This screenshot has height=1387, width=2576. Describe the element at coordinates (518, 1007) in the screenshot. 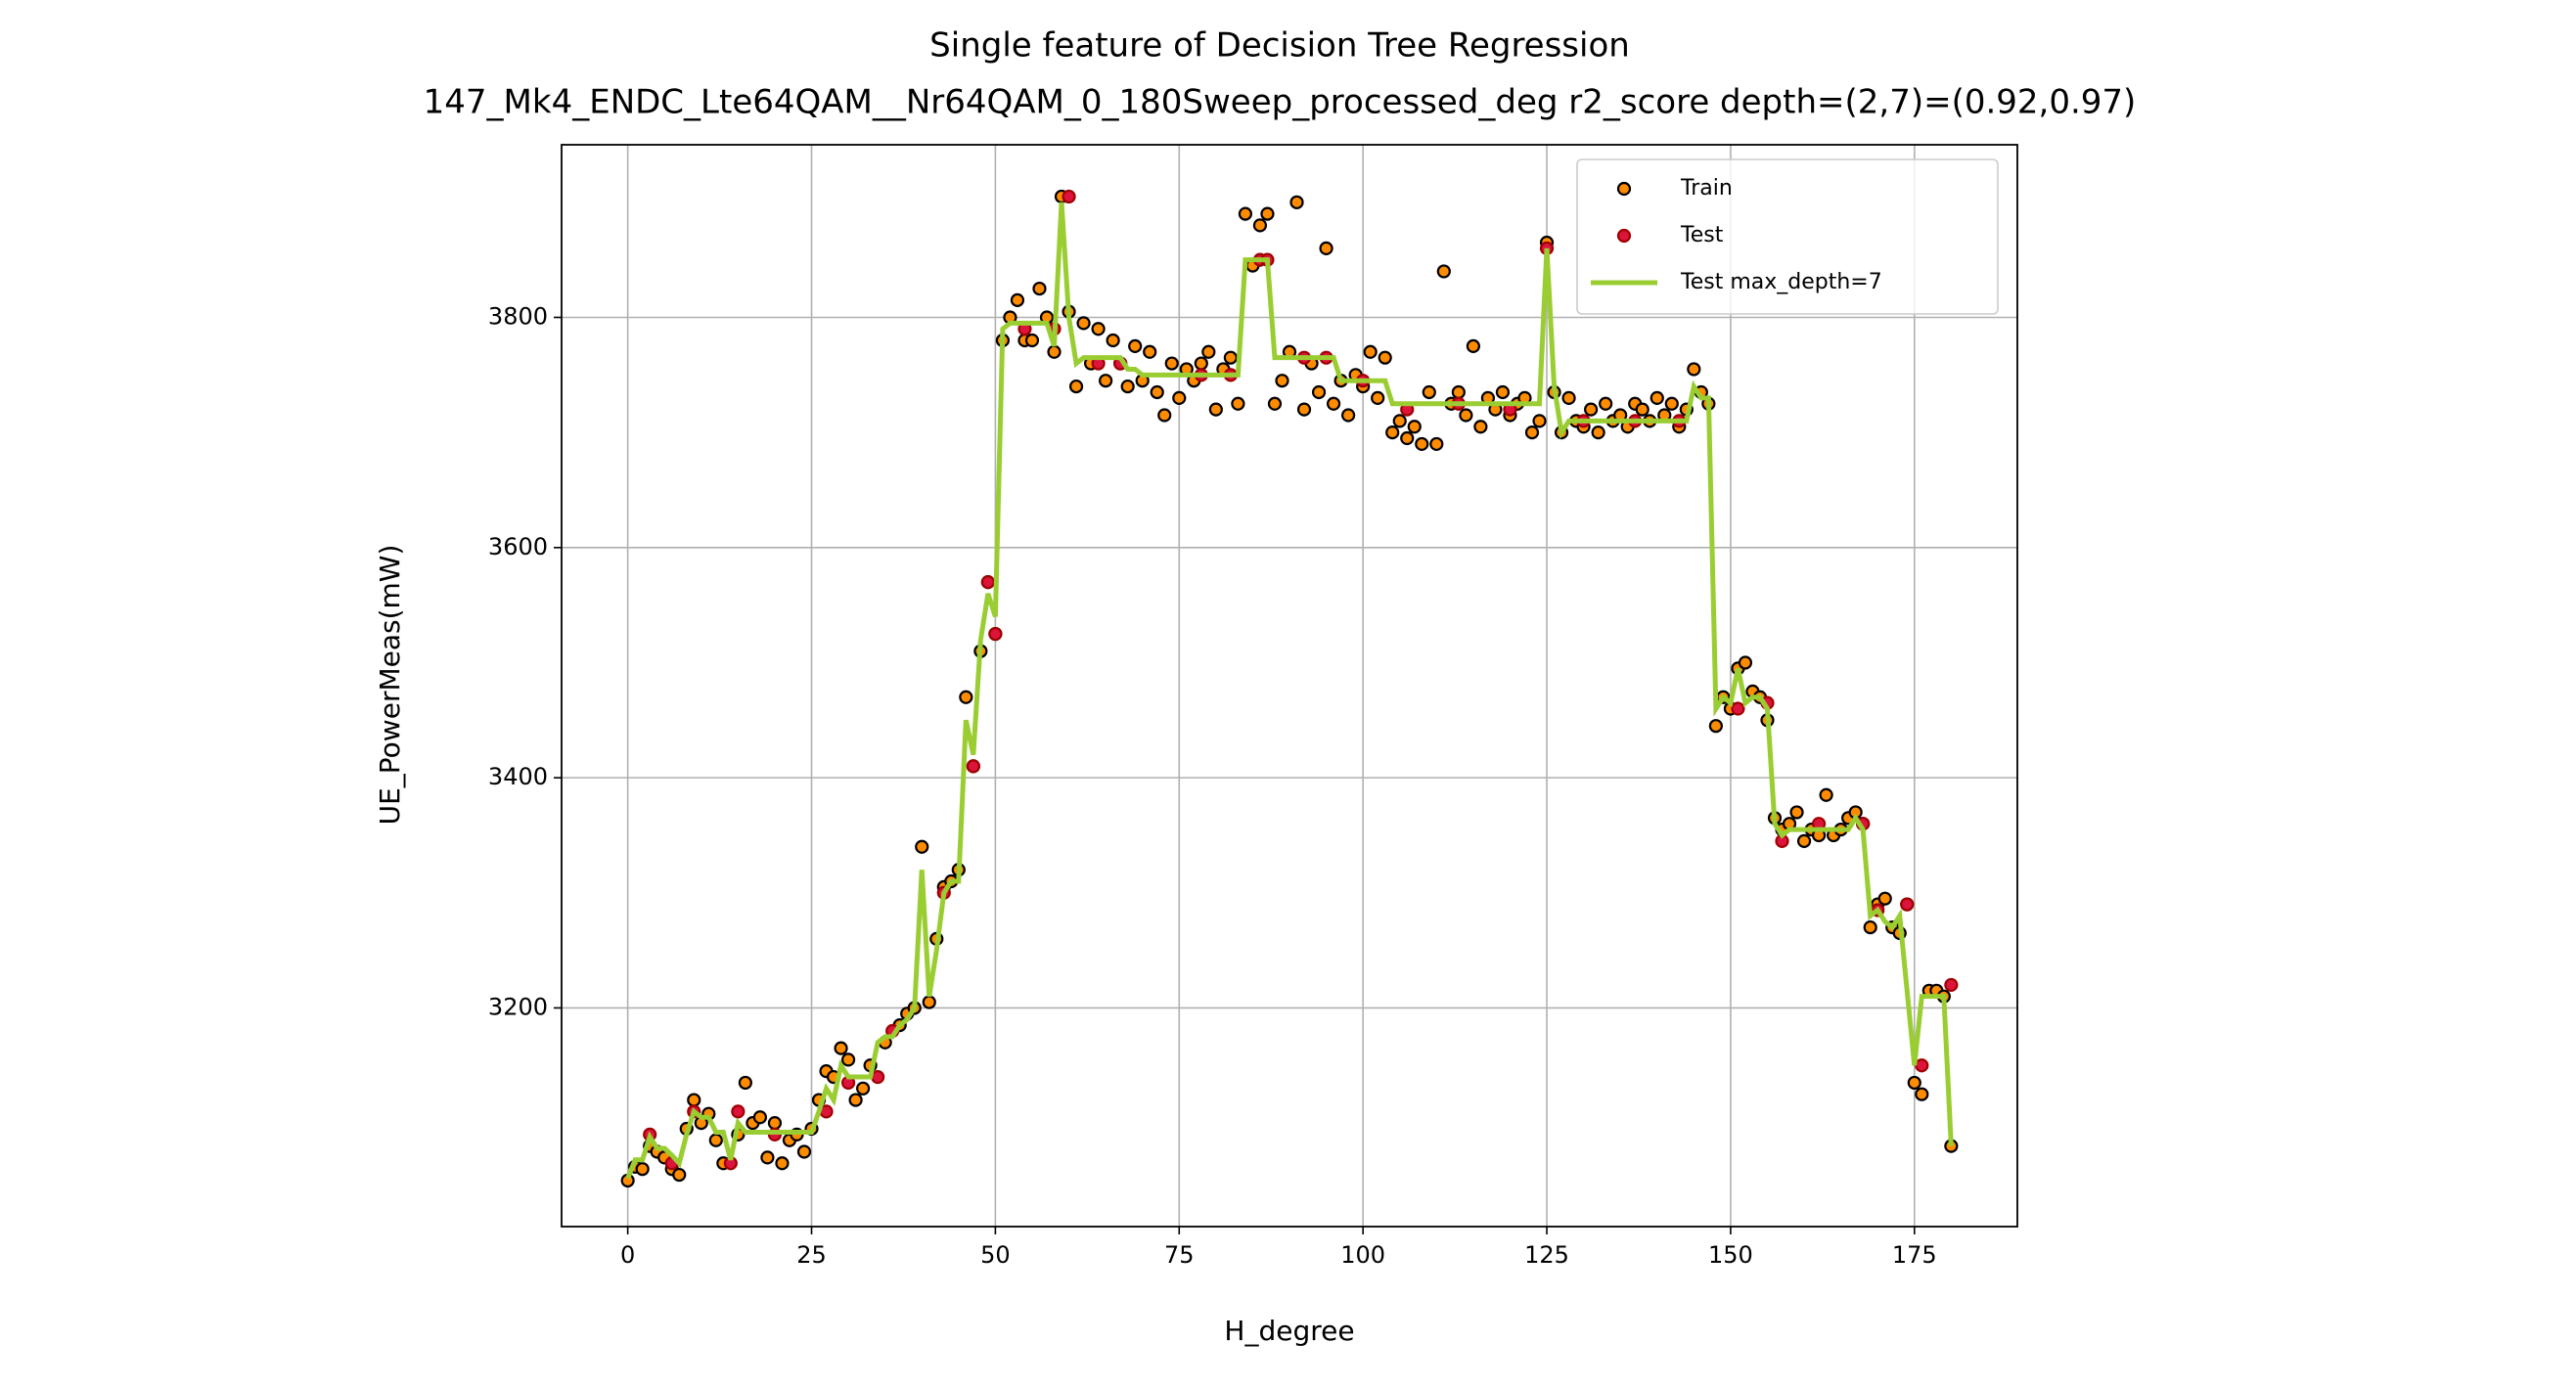

I see `y-tick-label: 3200` at that location.